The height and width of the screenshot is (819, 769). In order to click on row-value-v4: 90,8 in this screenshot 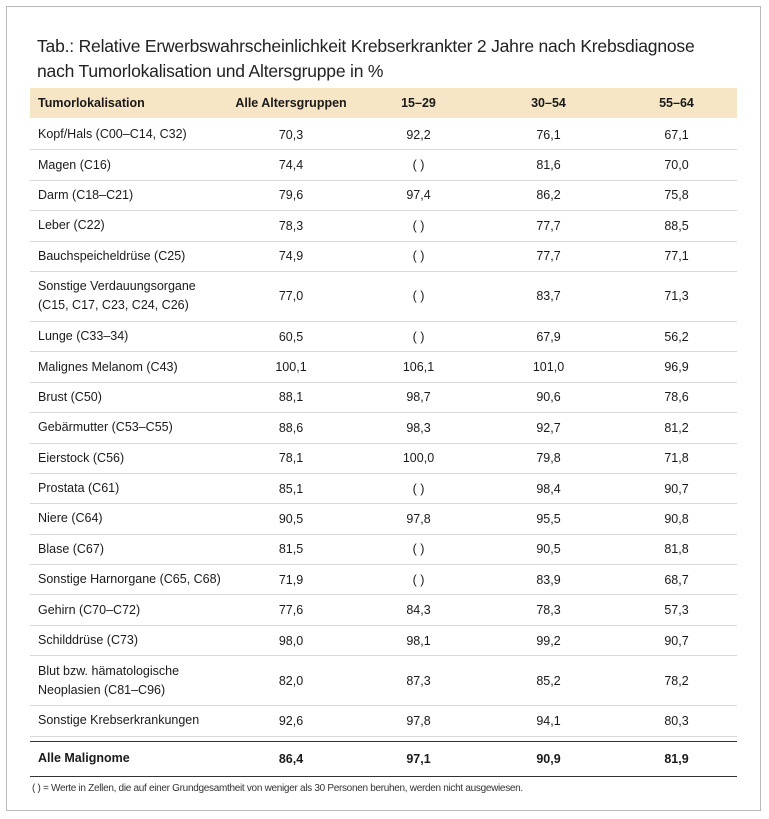, I will do `click(676, 519)`.